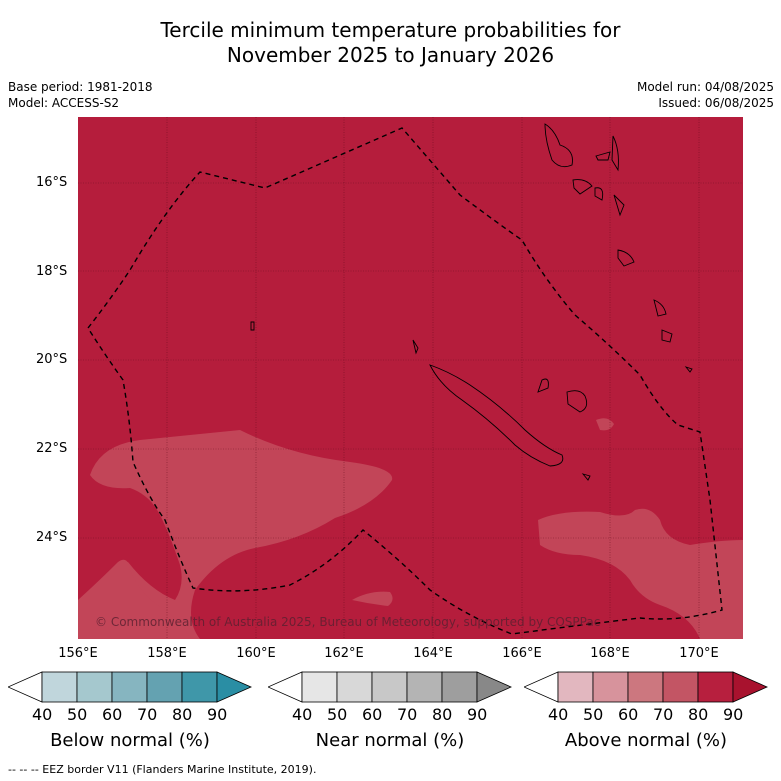 This screenshot has width=781, height=781. What do you see at coordinates (52, 182) in the screenshot?
I see `lat-label-16s: 16°S` at bounding box center [52, 182].